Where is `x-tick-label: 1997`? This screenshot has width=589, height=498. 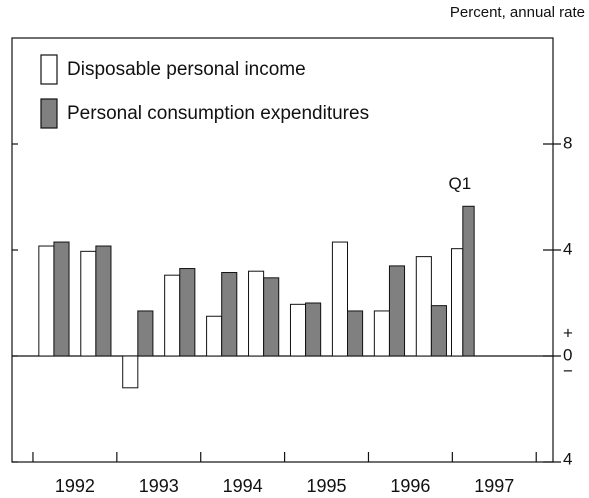
x-tick-label: 1997 is located at coordinates (494, 486).